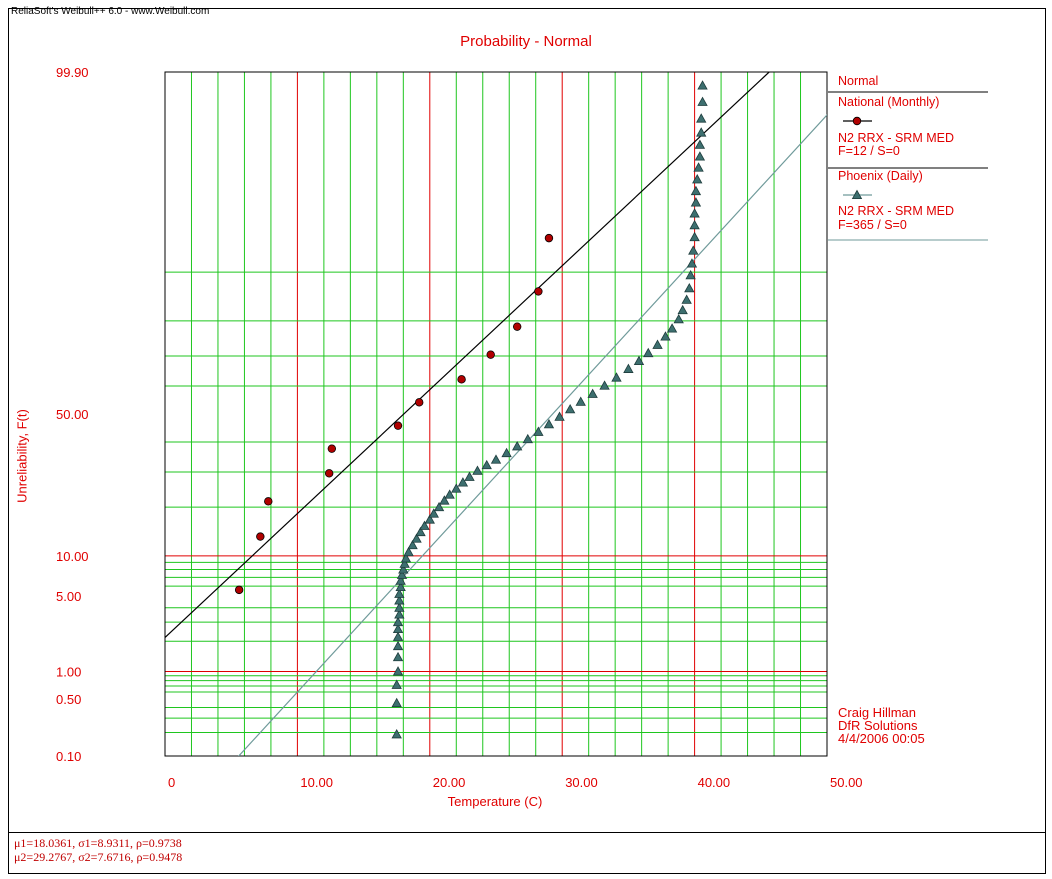 This screenshot has width=1052, height=879. I want to click on x-tick-label: 0, so click(171, 782).